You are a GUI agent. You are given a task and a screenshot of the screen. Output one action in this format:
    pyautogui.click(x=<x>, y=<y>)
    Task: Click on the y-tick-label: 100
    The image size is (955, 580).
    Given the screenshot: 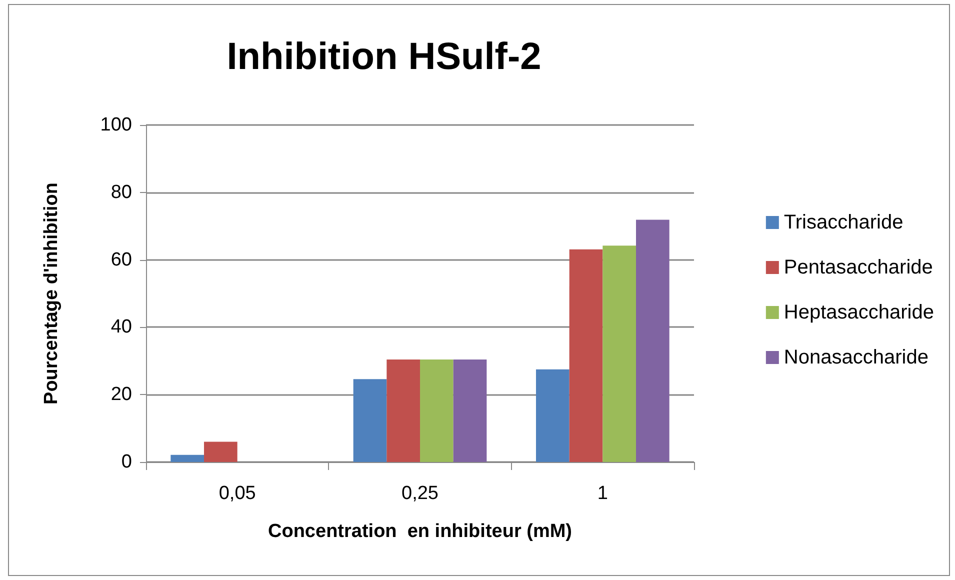 What is the action you would take?
    pyautogui.click(x=116, y=125)
    